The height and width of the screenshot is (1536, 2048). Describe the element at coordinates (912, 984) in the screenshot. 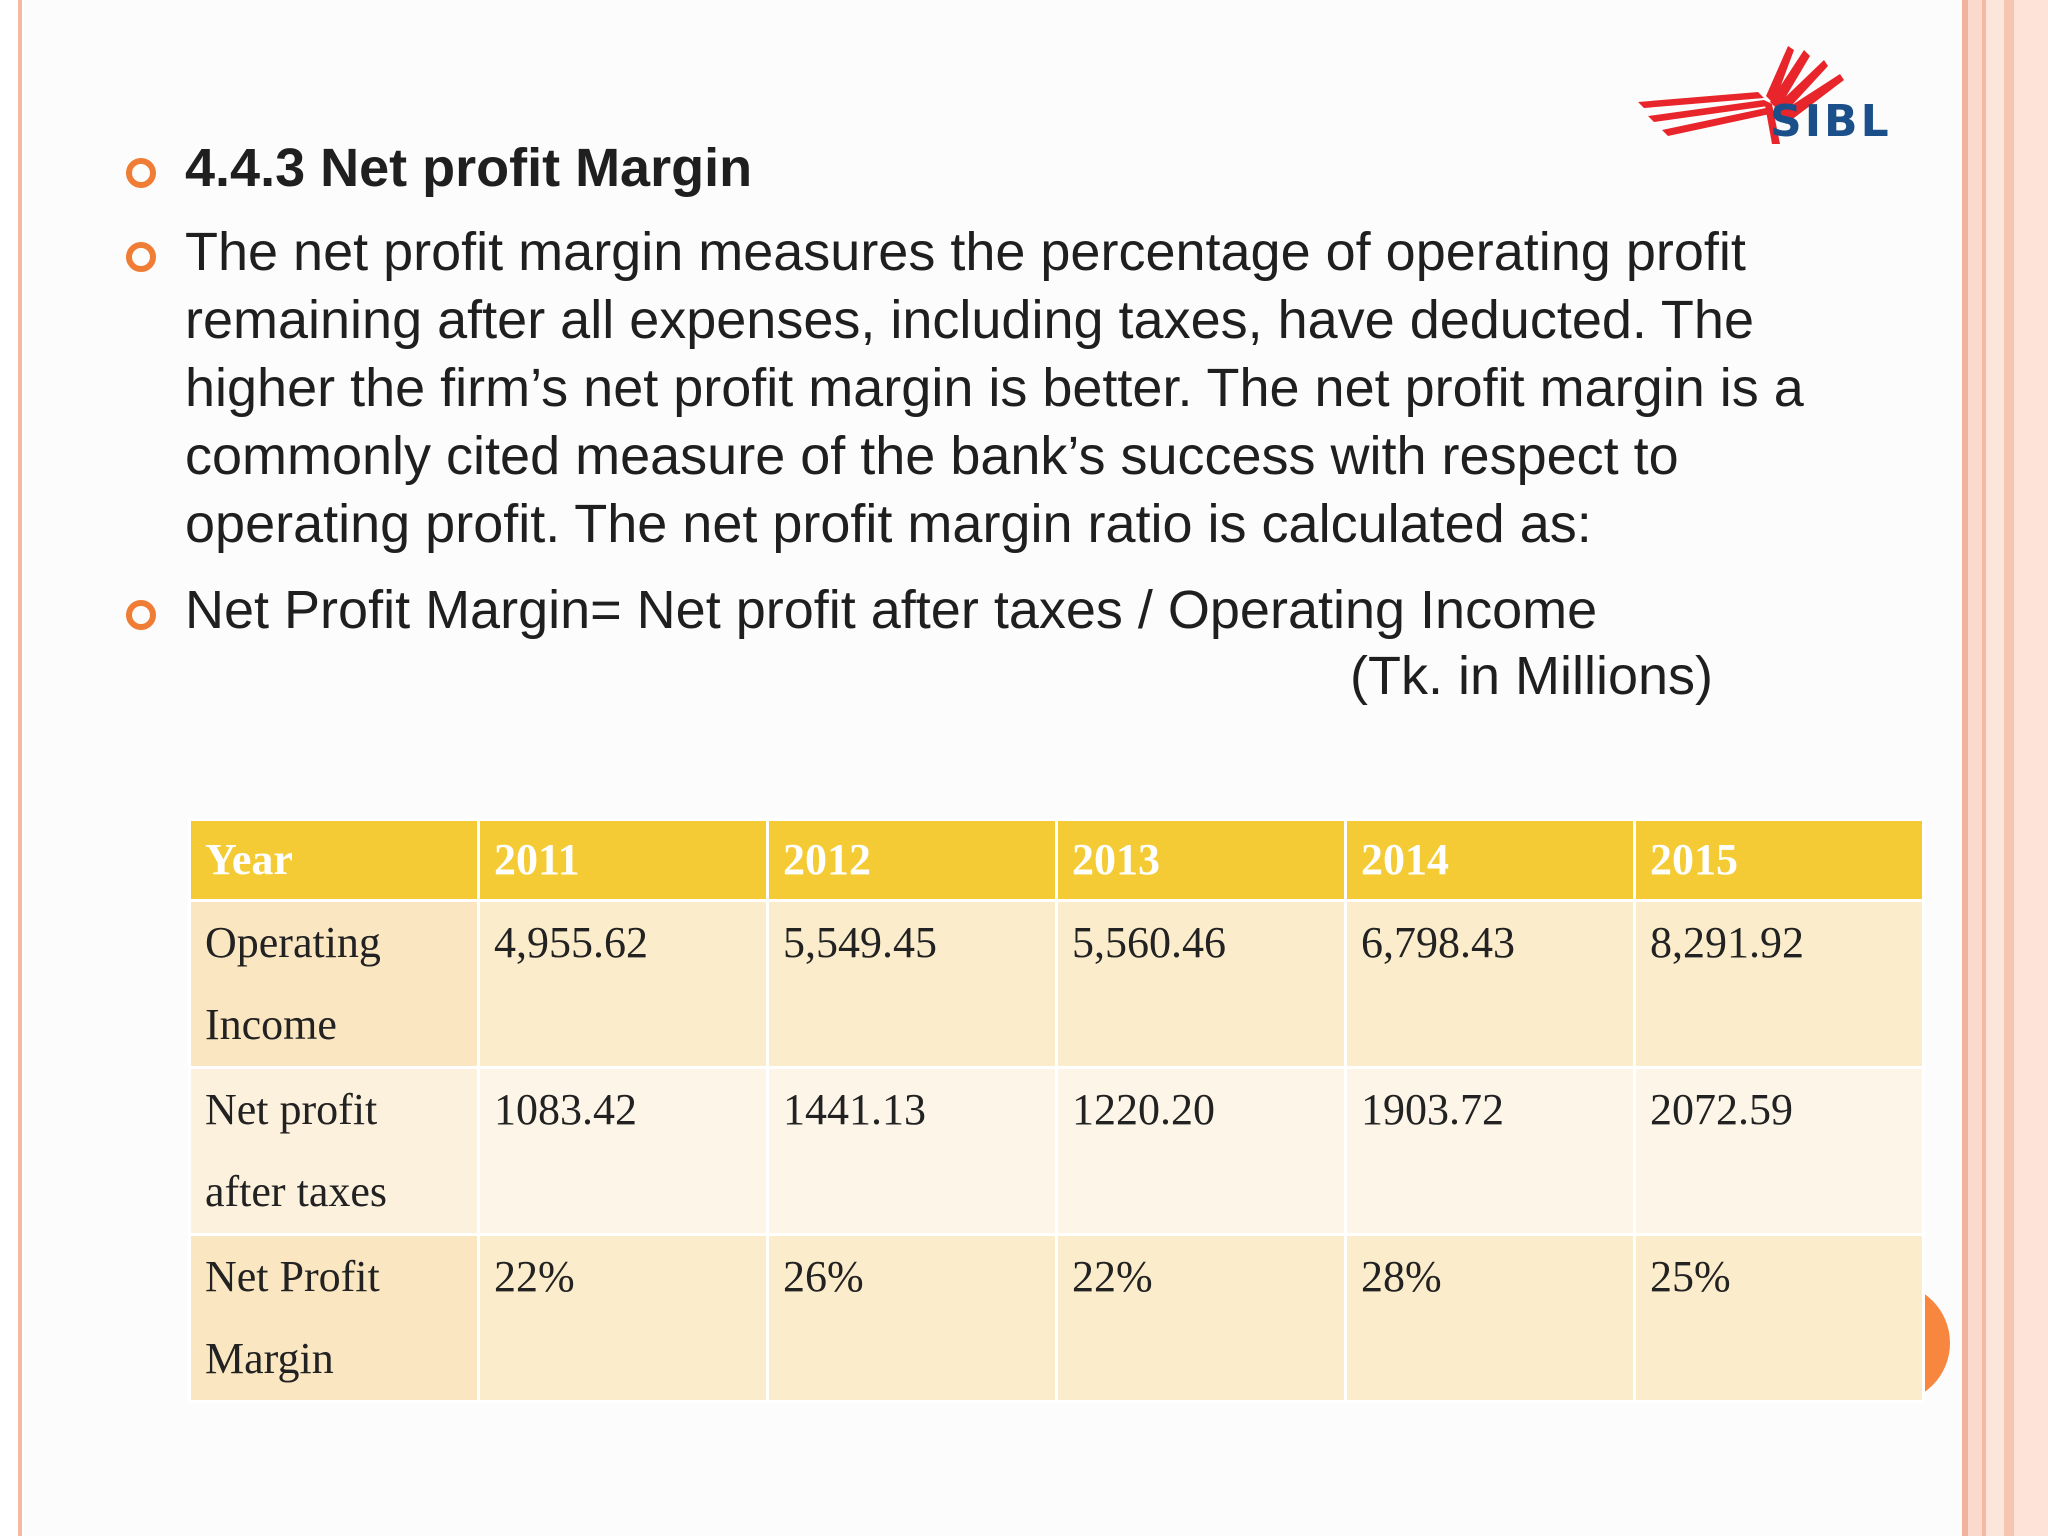

I see `table-cell: 5,549.45` at that location.